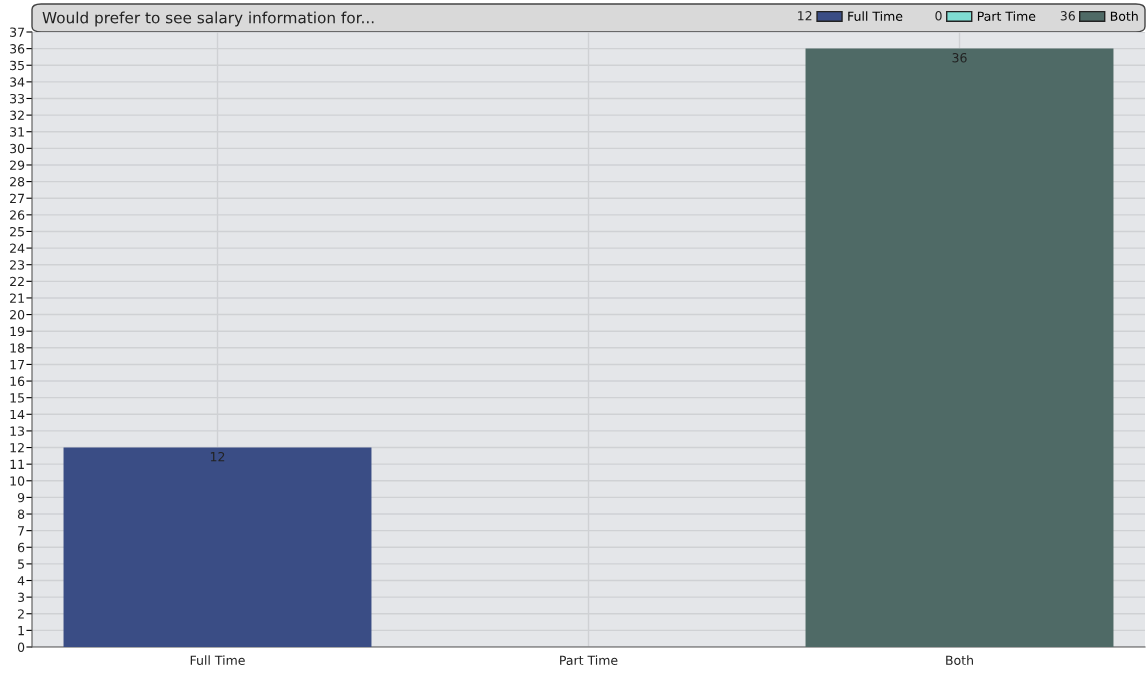  Describe the element at coordinates (21, 581) in the screenshot. I see `y-tick-label: 4` at that location.